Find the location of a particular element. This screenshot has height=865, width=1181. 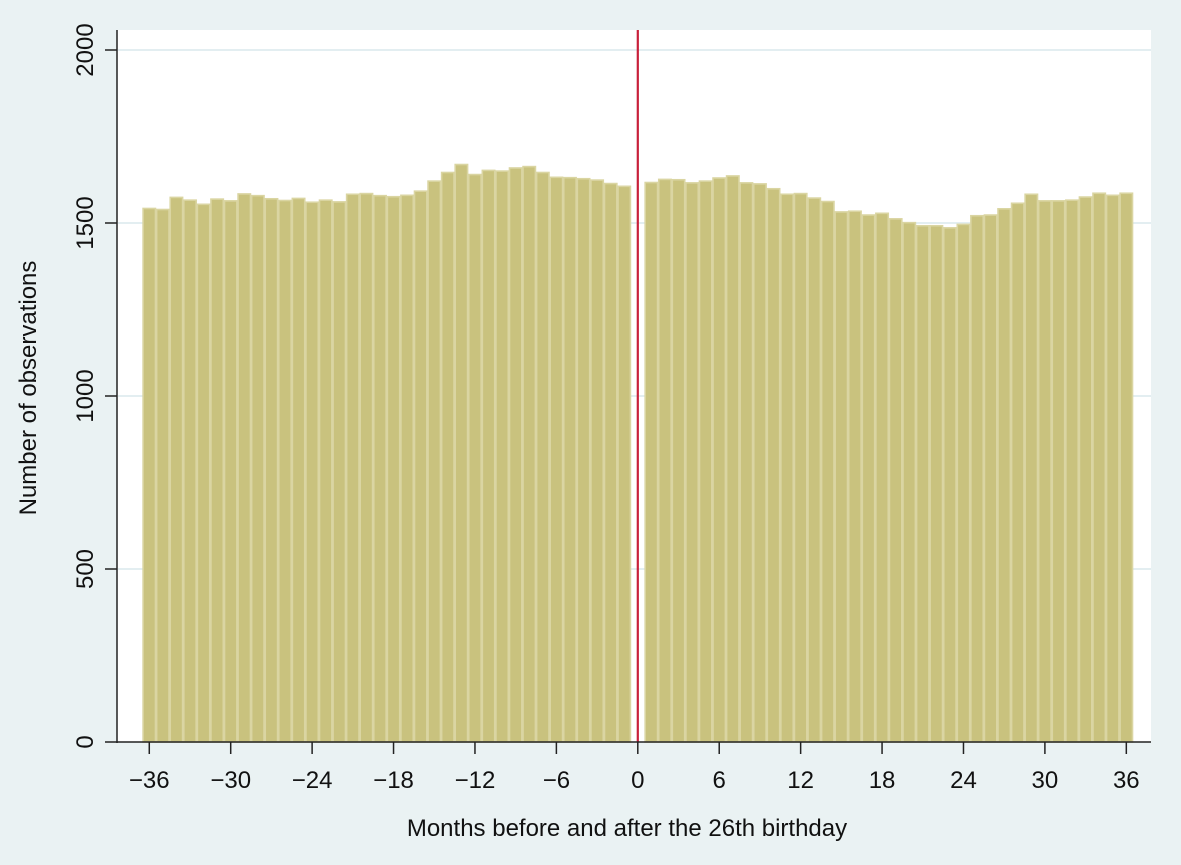

x-tick-label: 6 is located at coordinates (719, 780).